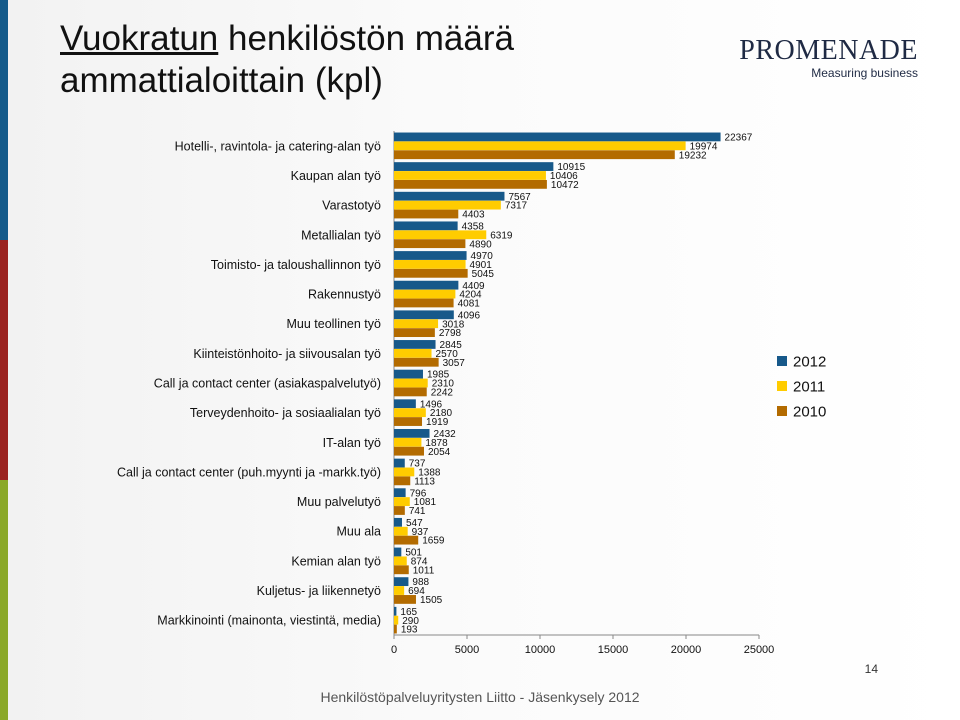  What do you see at coordinates (782, 361) in the screenshot?
I see `legend-swatch-2012` at bounding box center [782, 361].